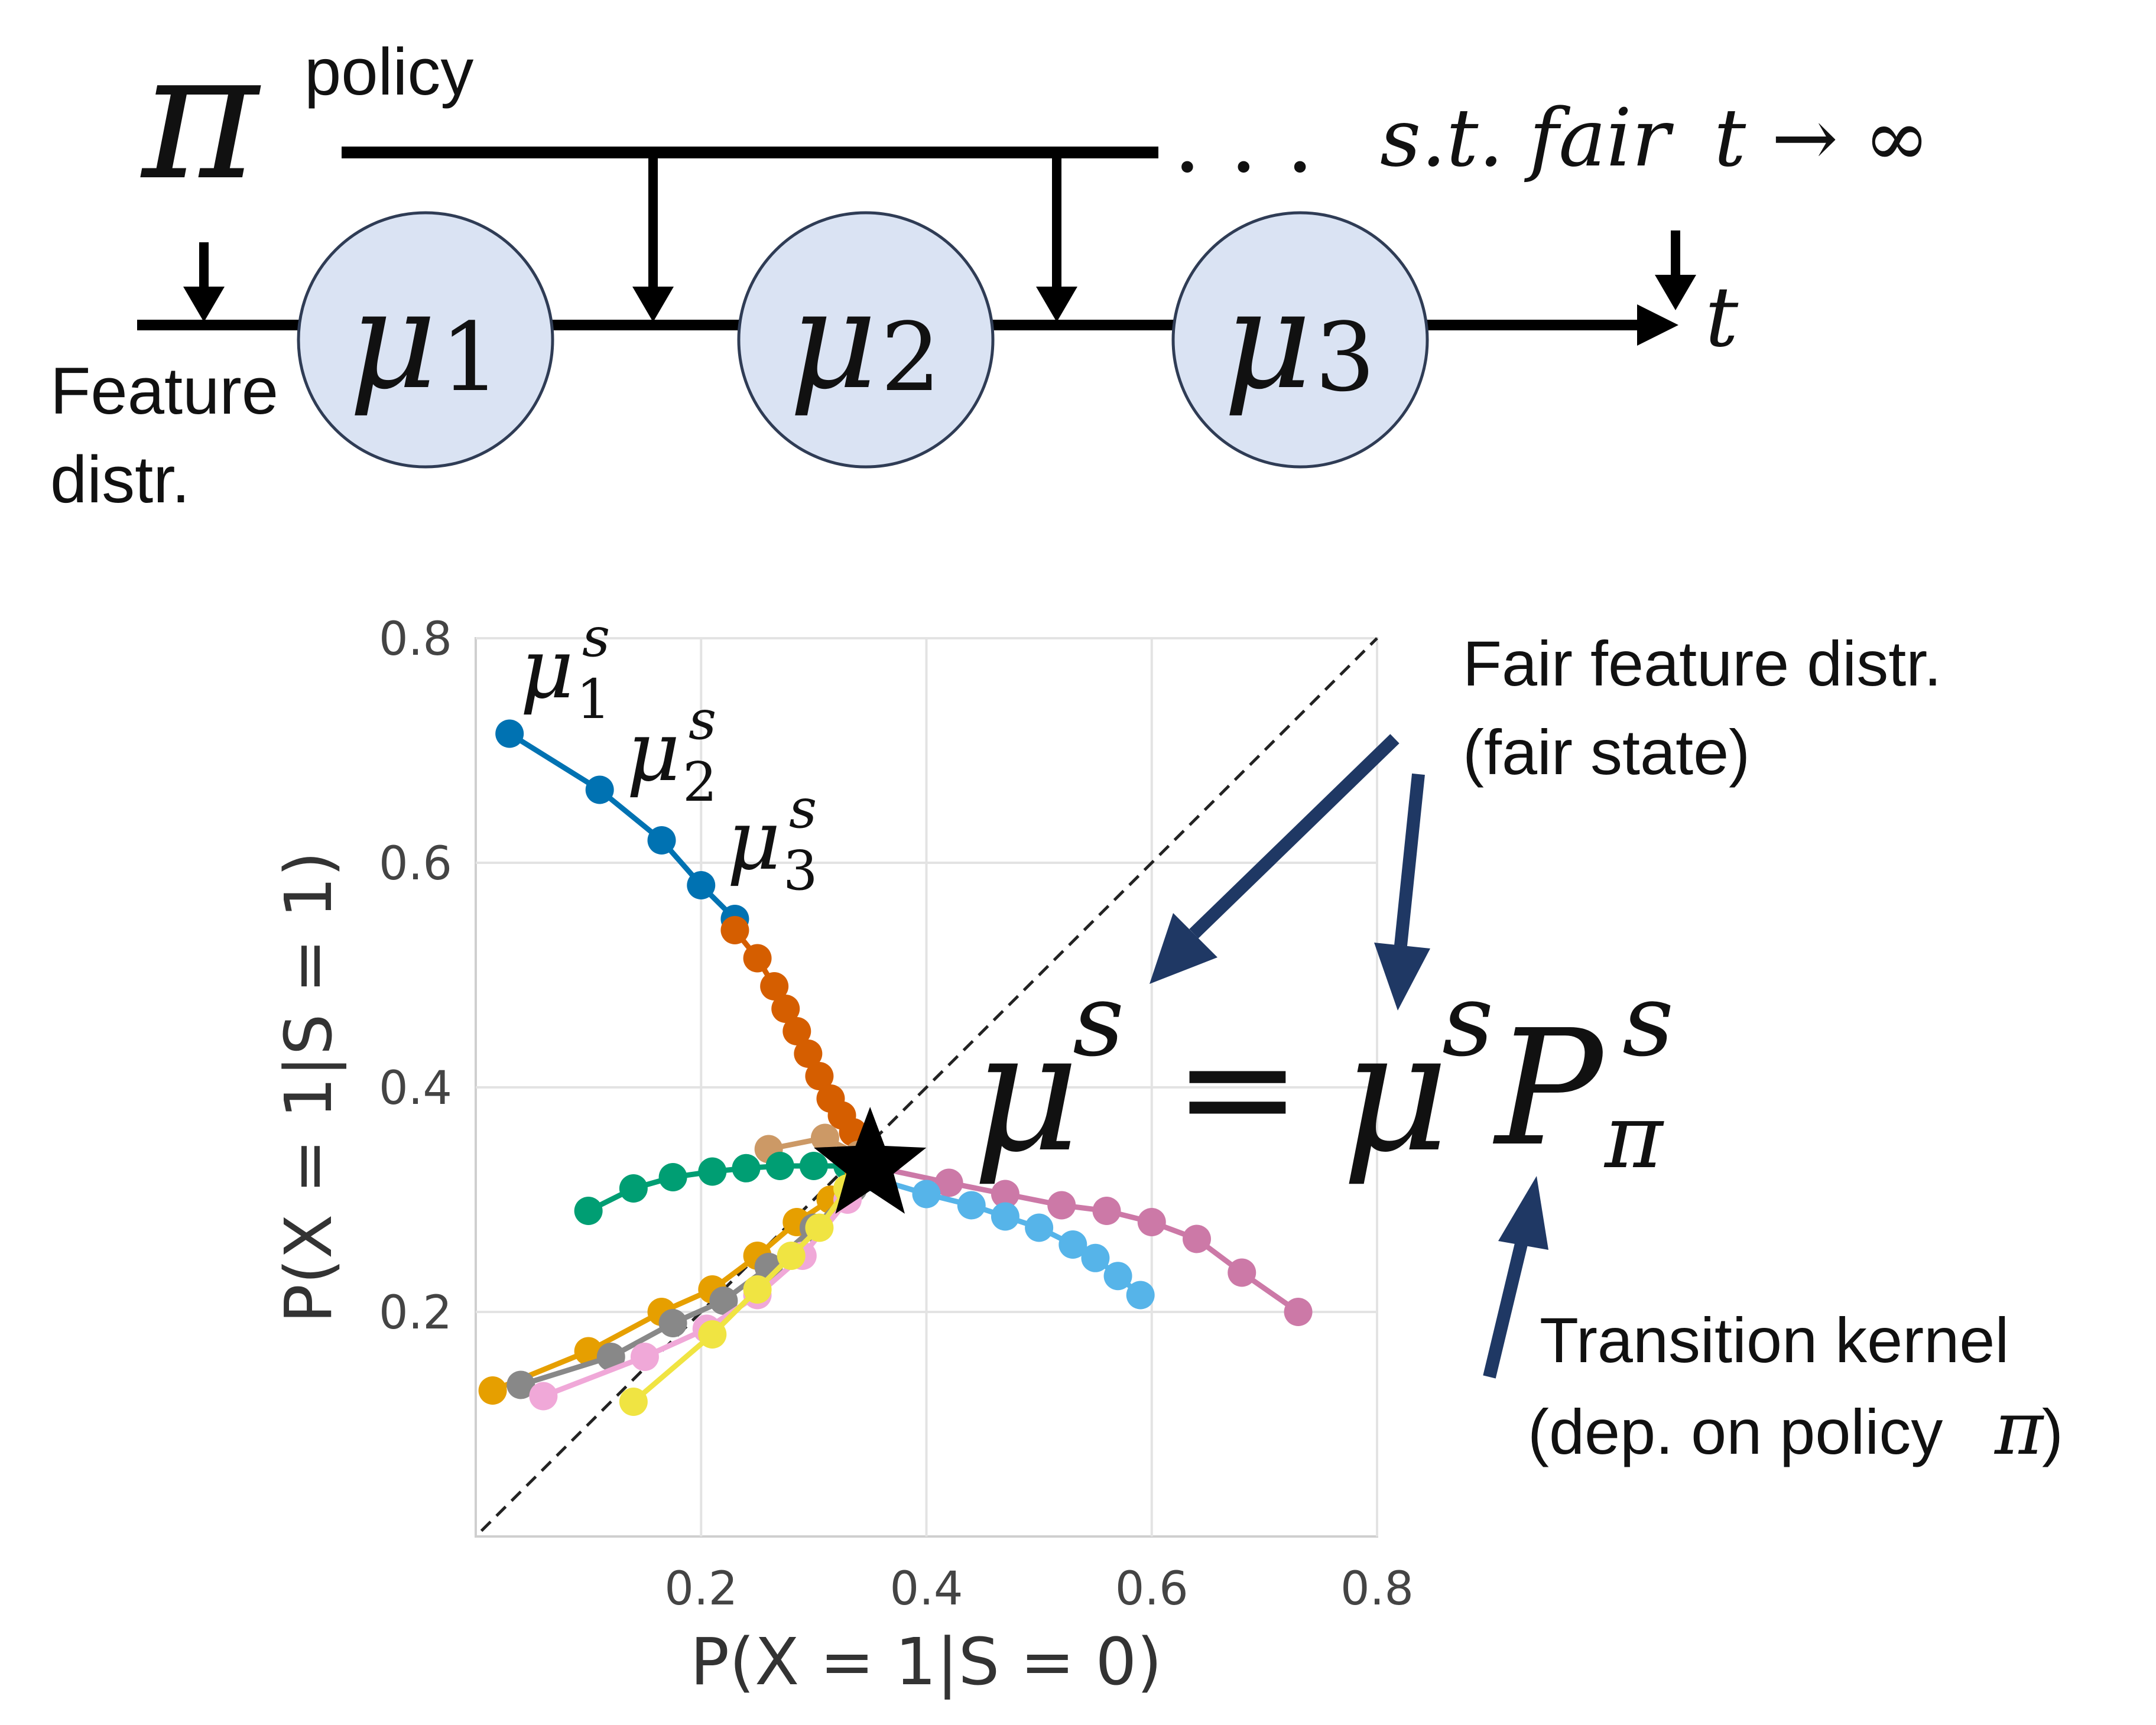 The height and width of the screenshot is (1725, 2156). I want to click on node-mu-2: μ 2, so click(866, 340).